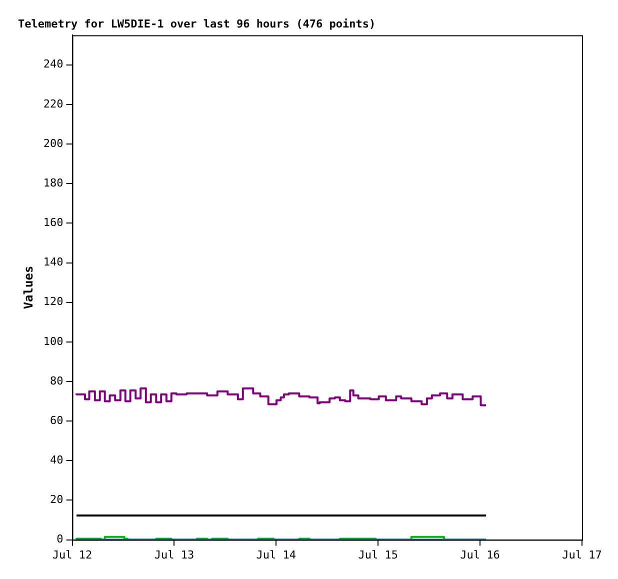  I want to click on y-tick-label: 60, so click(57, 420).